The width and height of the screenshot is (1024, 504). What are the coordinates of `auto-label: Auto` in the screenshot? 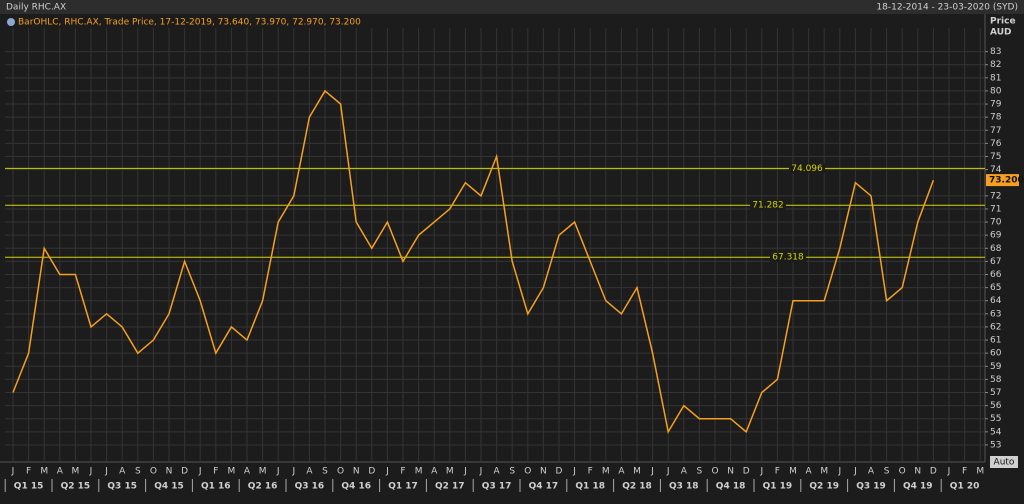 It's located at (1004, 463).